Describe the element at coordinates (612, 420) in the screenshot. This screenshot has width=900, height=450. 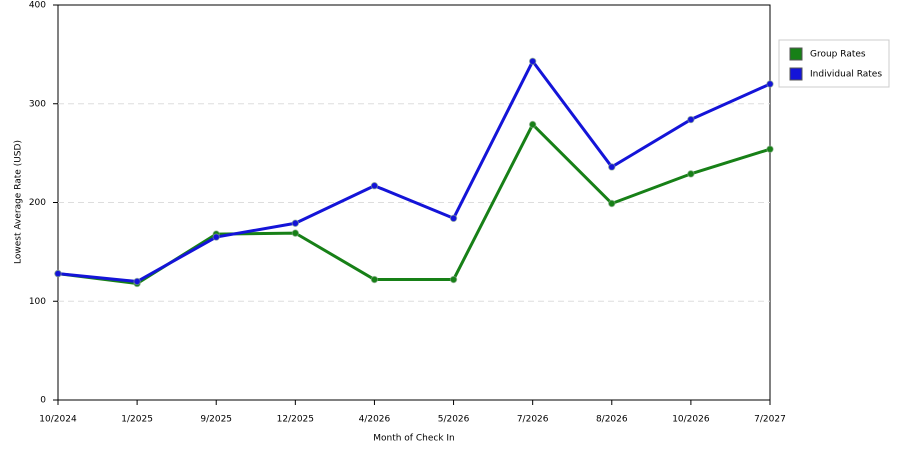
I see `x-tick-label: 8/2026` at that location.